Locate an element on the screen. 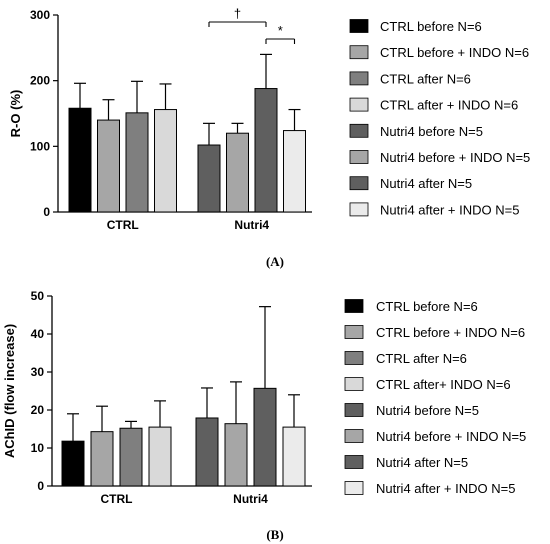  y-axis-title: AChID (flow increase) is located at coordinates (9, 391).